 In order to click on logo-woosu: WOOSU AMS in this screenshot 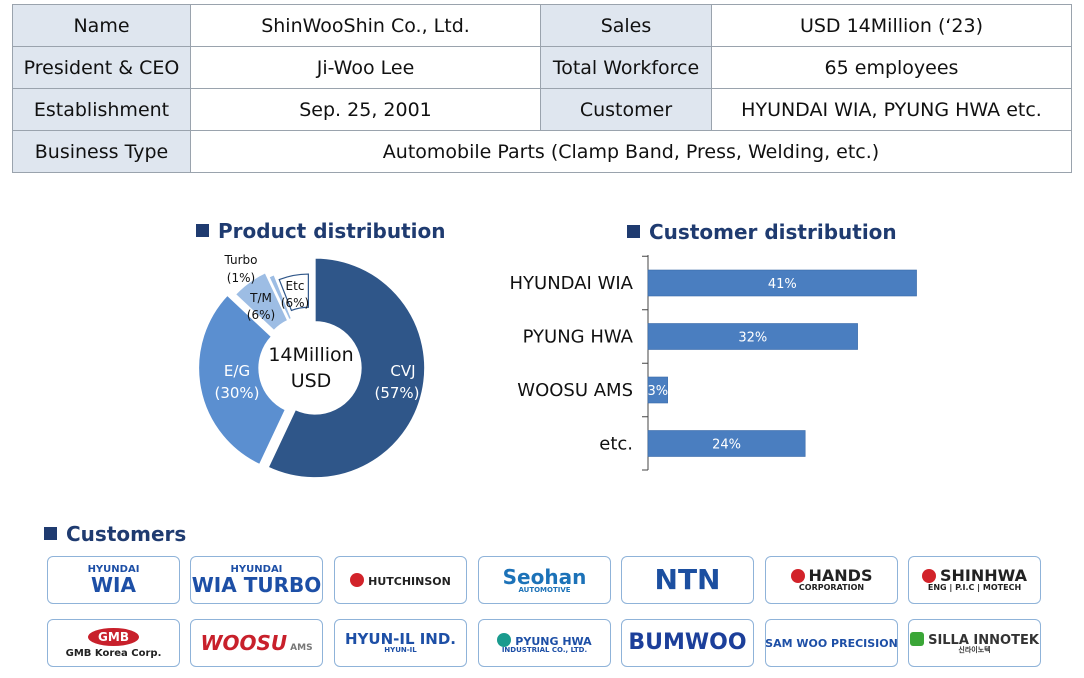, I will do `click(256, 643)`.